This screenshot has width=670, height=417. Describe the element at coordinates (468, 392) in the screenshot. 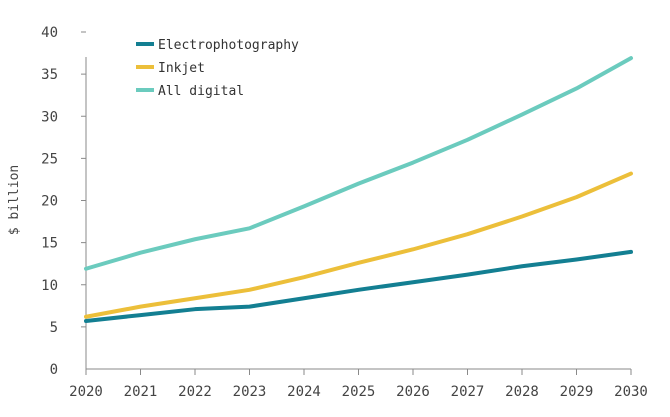

I see `x-tick-label: 2027` at that location.